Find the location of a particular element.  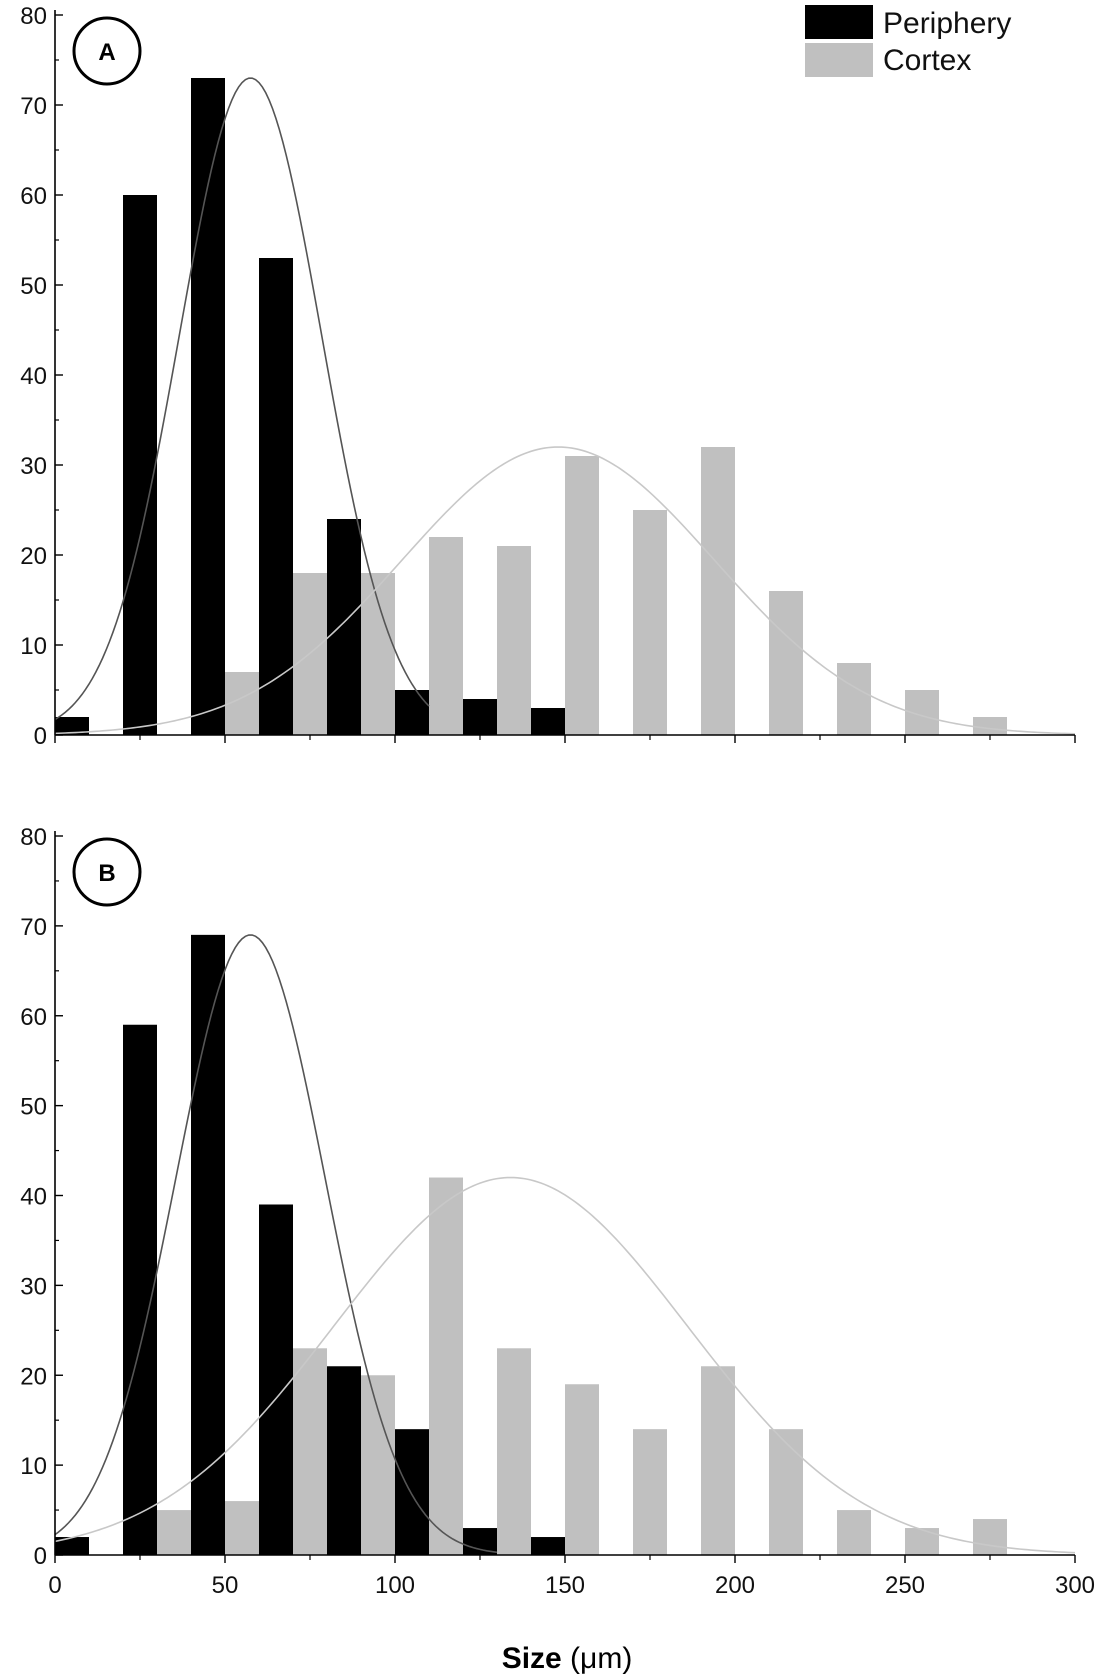

x-axis-label: Size (μm) is located at coordinates (567, 1658).